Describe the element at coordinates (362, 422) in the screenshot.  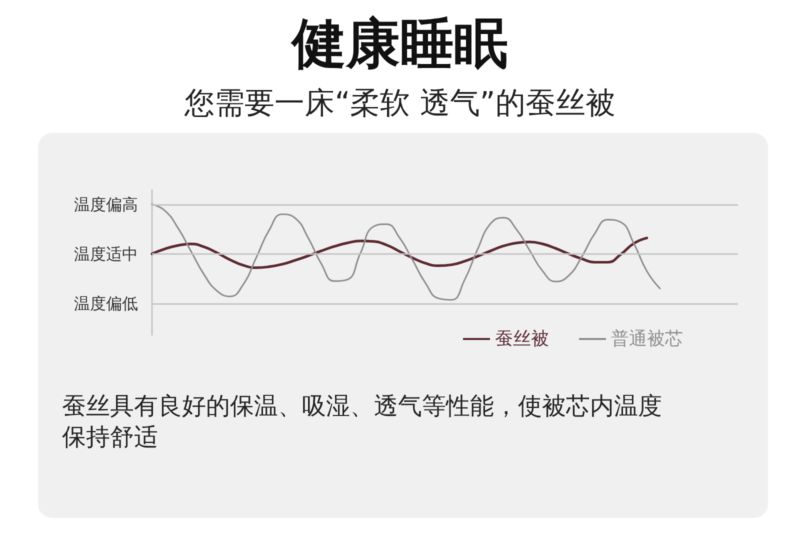
I see `text: 蚕丝具有良好的保温、吸湿、透气等性能，使被芯内温度保持舒适` at that location.